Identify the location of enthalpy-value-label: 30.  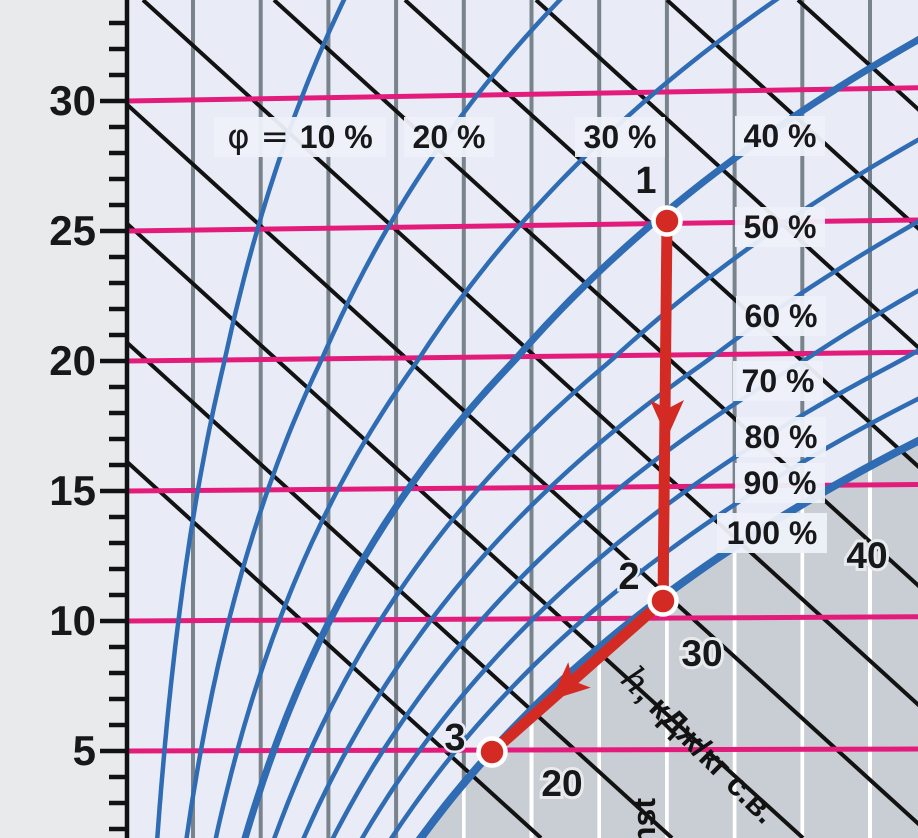
(701, 653).